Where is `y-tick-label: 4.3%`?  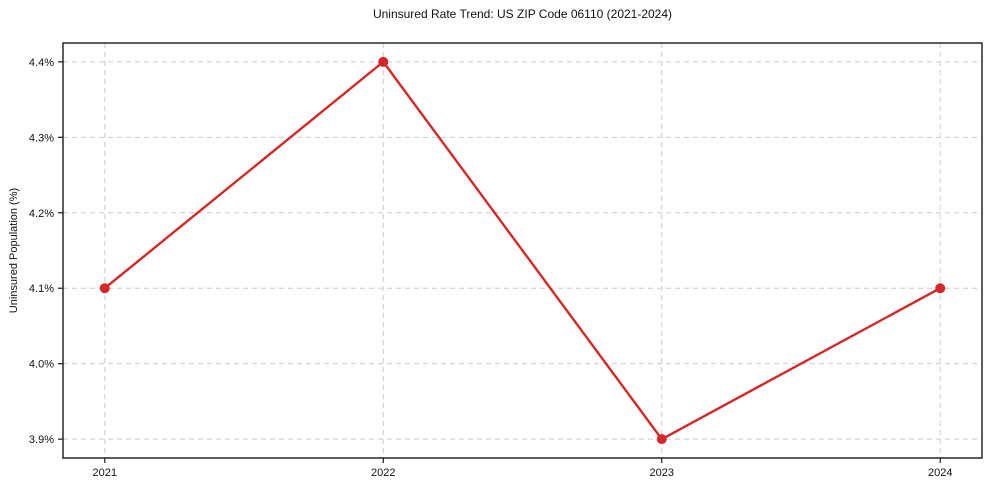 y-tick-label: 4.3% is located at coordinates (41, 138).